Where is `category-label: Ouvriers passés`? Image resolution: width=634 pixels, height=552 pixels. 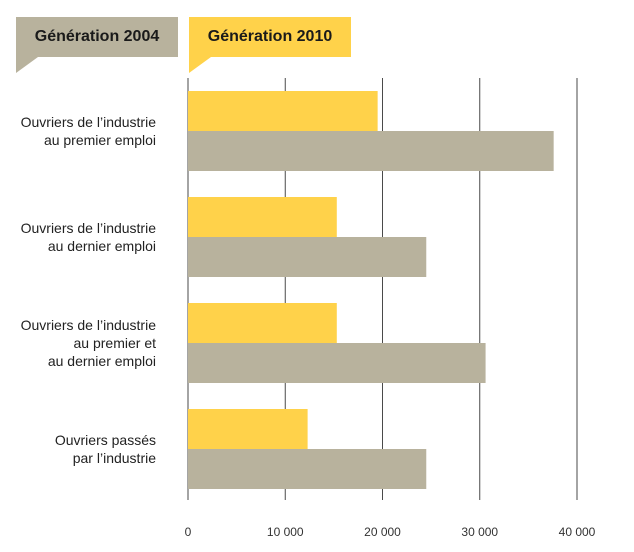
category-label: Ouvriers passés is located at coordinates (105, 440).